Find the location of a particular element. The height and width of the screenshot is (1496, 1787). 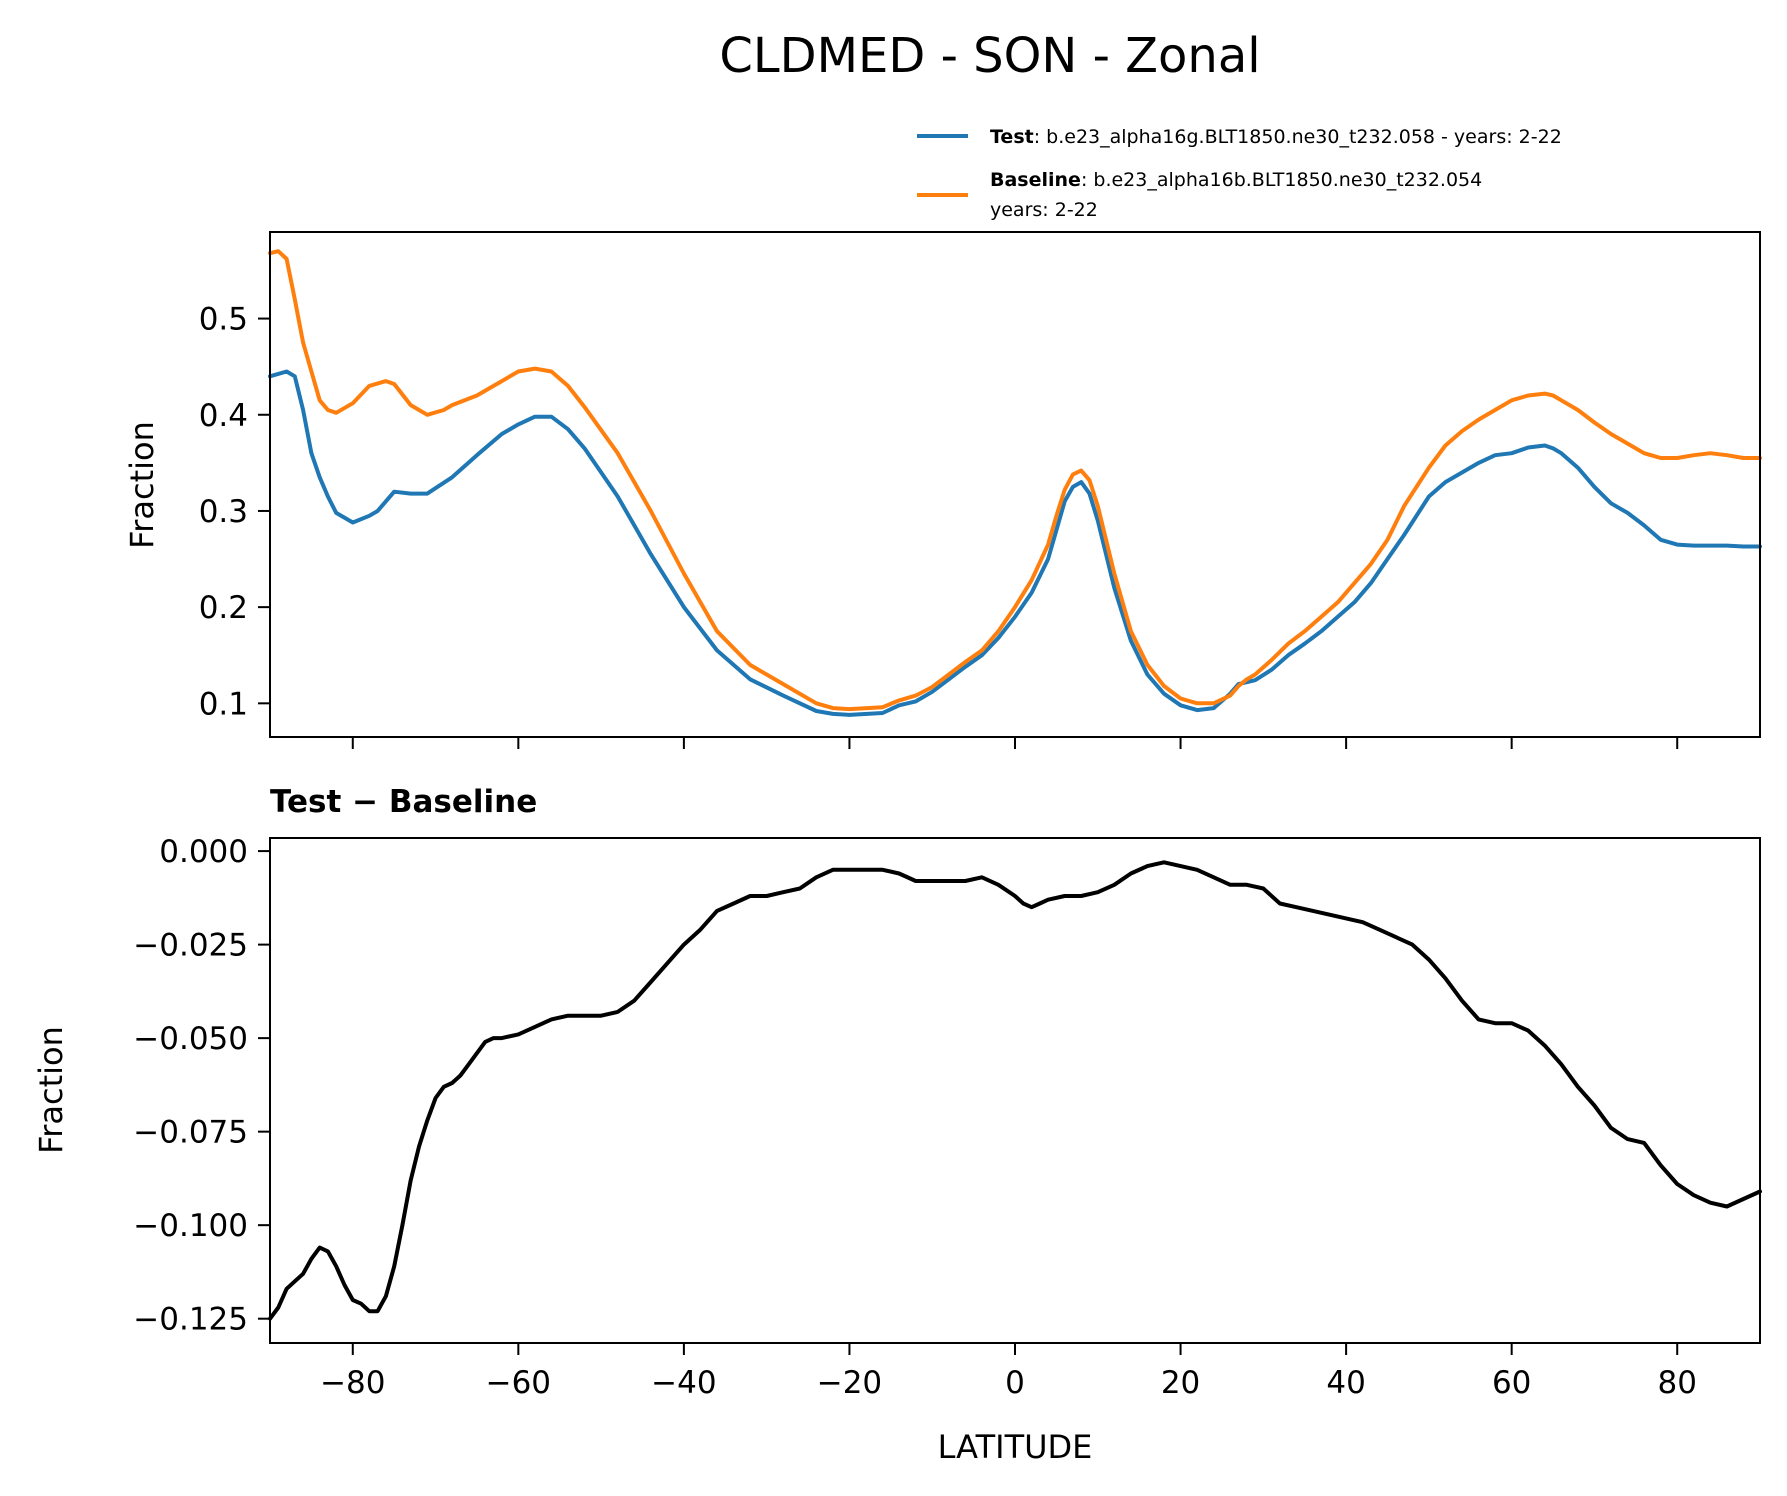

legend-baseline-text: : b.e23_alpha16b.BLT1850.ne30_t232.054 is located at coordinates (1281, 180).